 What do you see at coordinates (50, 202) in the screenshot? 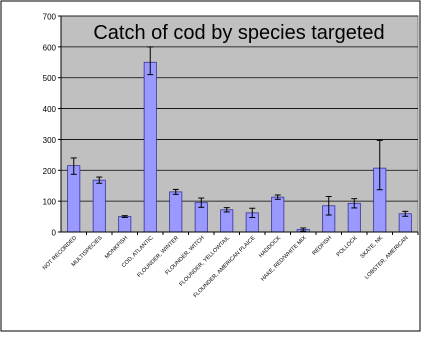
I see `y-tick-label: 100` at bounding box center [50, 202].